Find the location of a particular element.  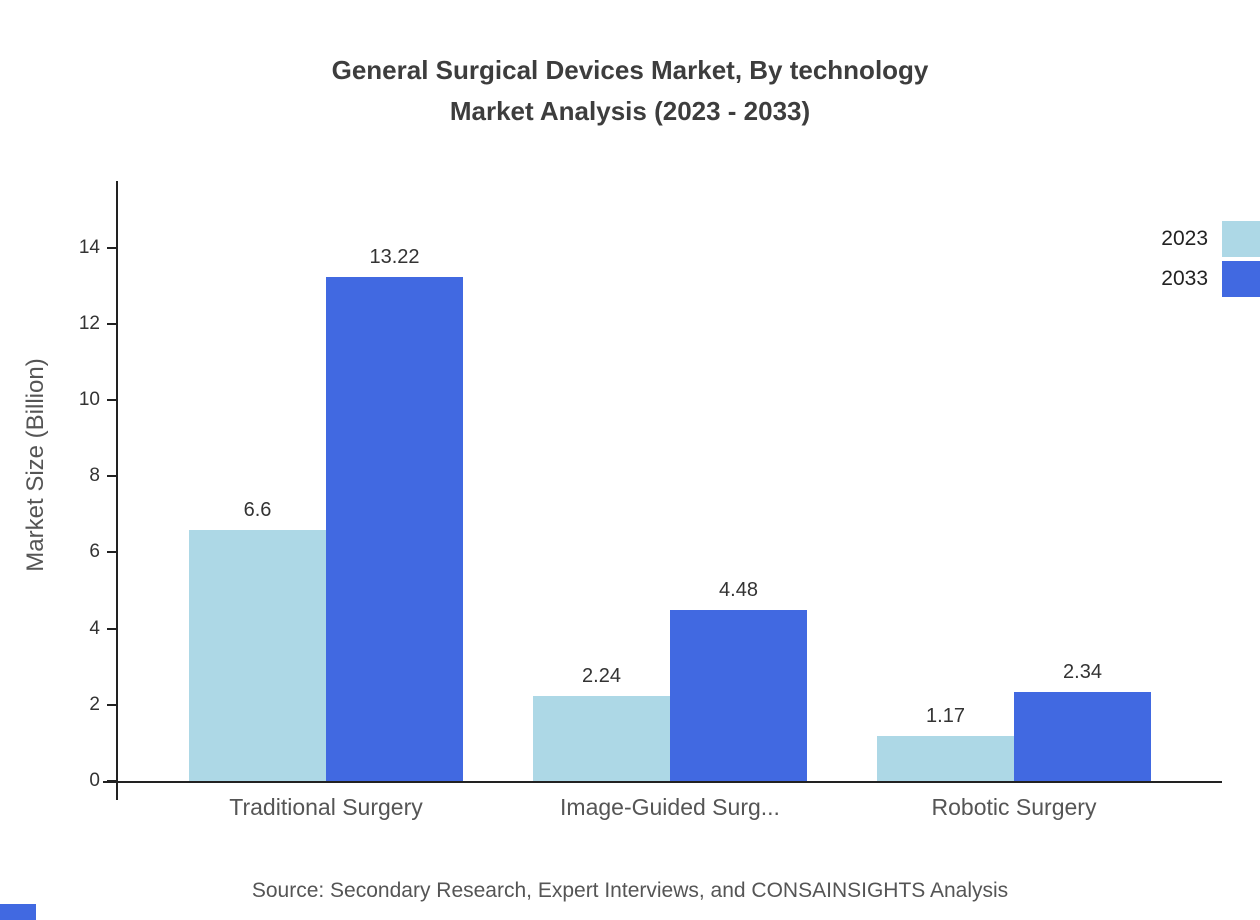

x-category-label: Traditional Surgery is located at coordinates (326, 807).